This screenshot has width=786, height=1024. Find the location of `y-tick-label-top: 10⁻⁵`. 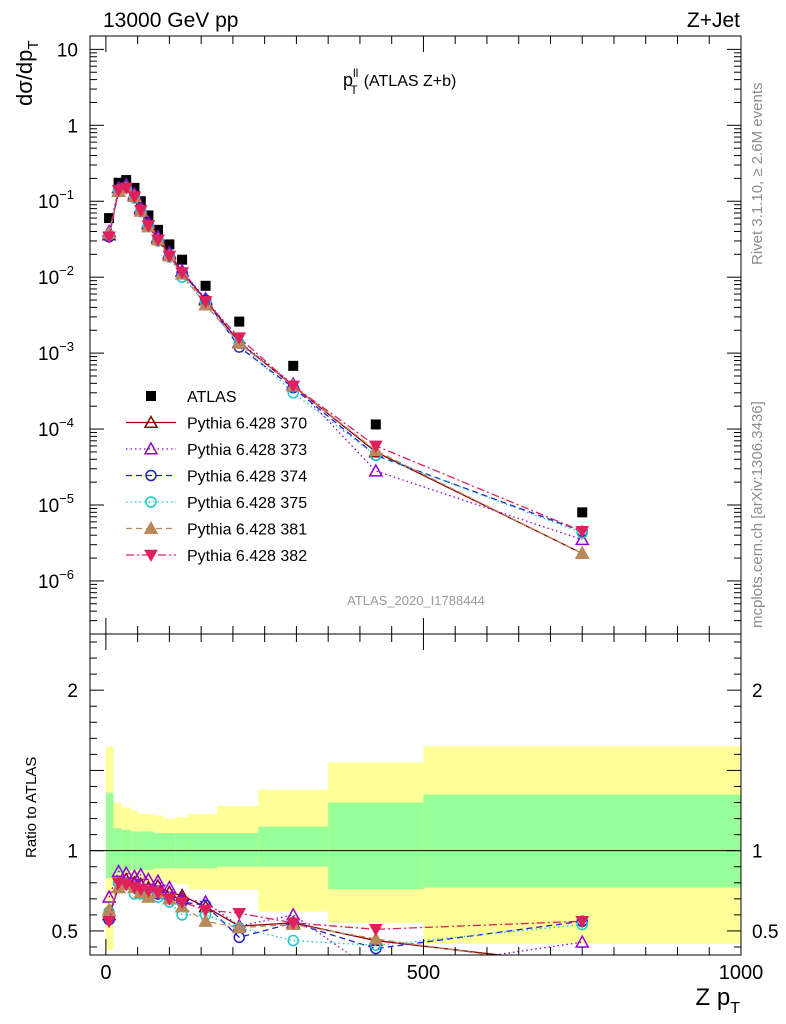

y-tick-label-top: 10⁻⁵ is located at coordinates (56, 504).